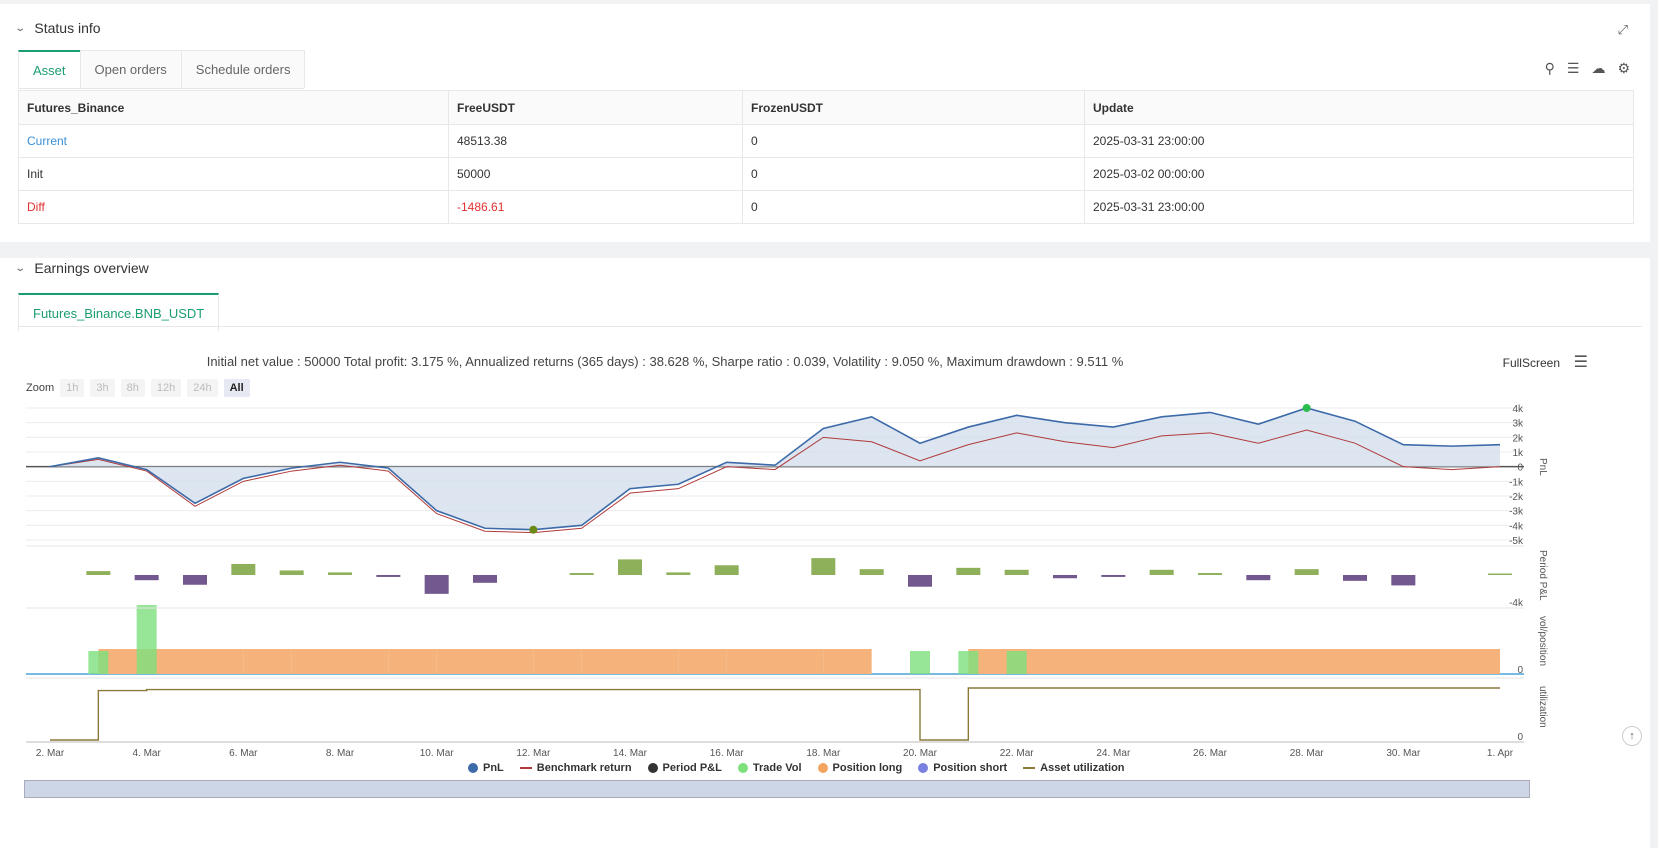  I want to click on legend-item: Trade Vol, so click(769, 768).